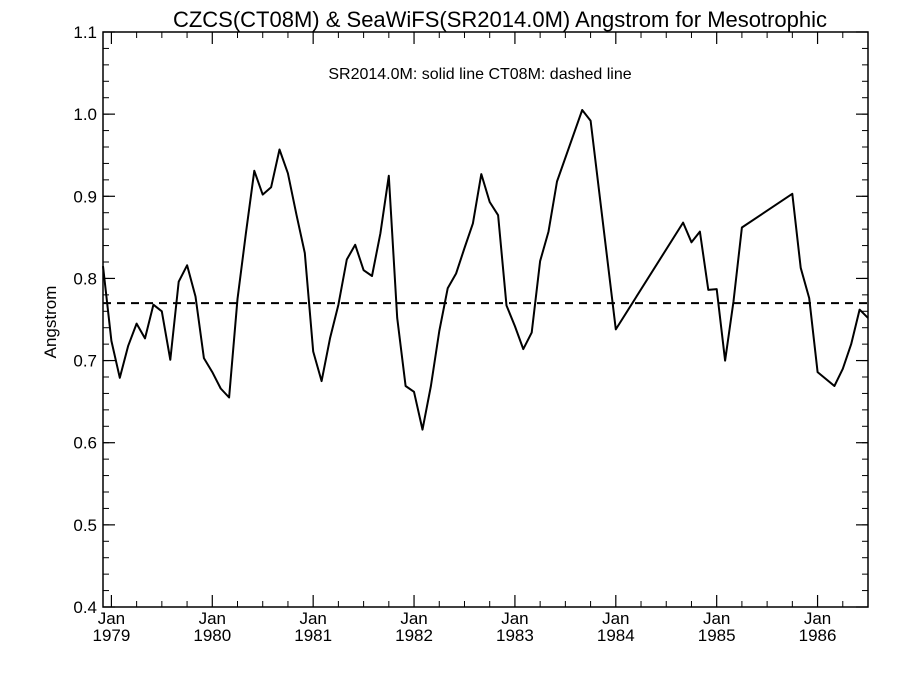 This screenshot has width=900, height=675. I want to click on x-tick-year-label: 1981, so click(313, 635).